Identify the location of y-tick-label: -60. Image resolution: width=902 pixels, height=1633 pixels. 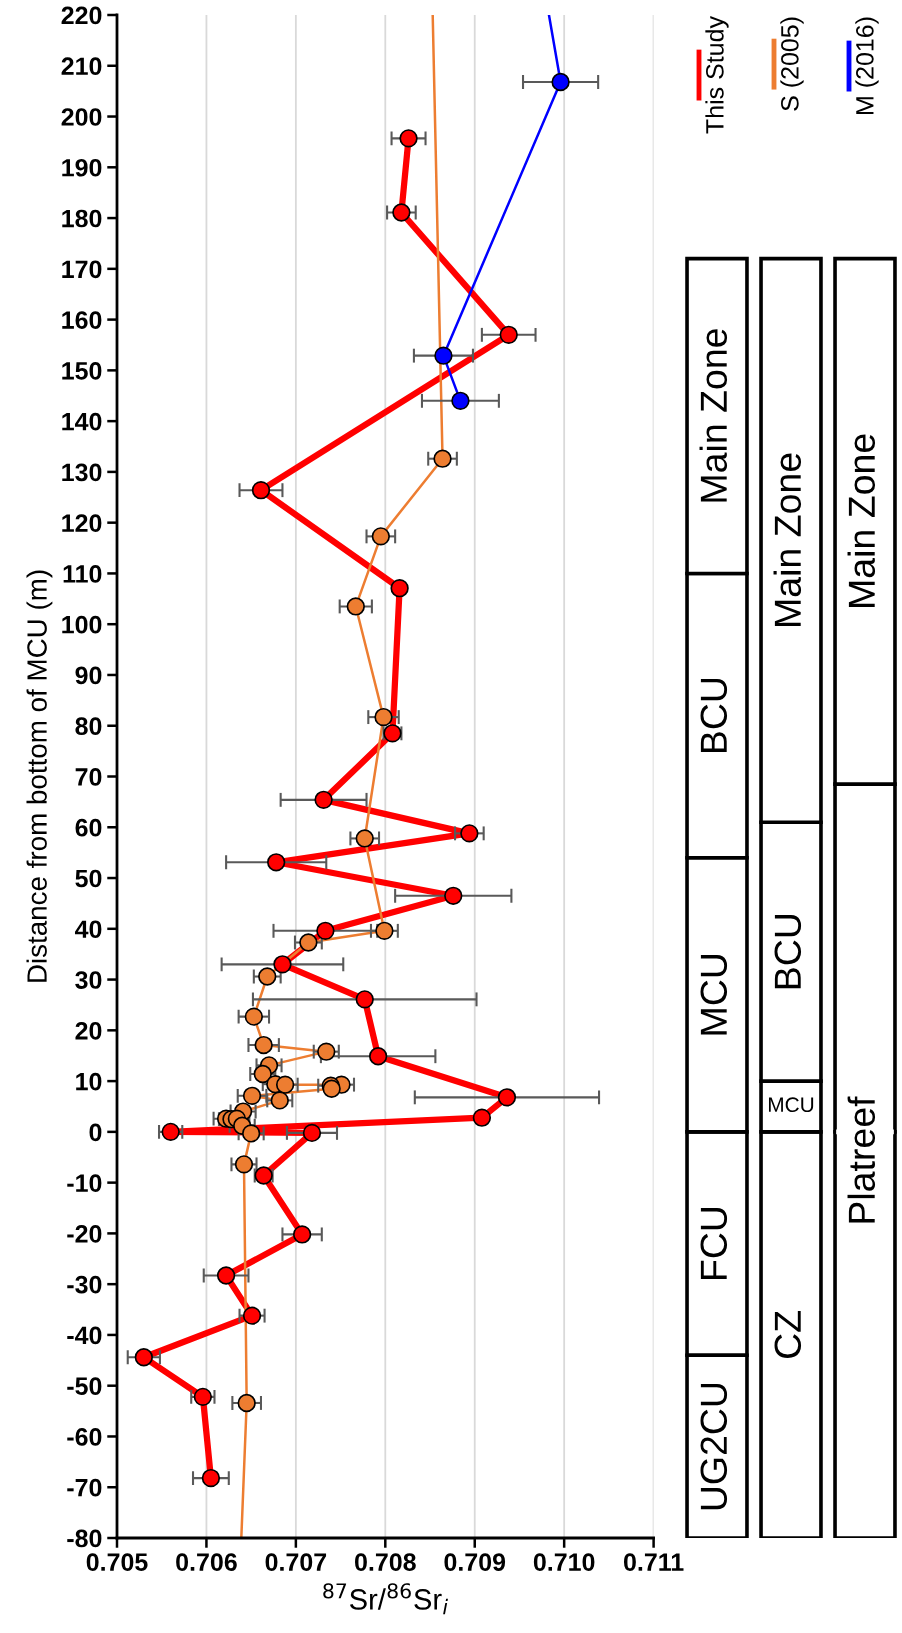
(84, 1437).